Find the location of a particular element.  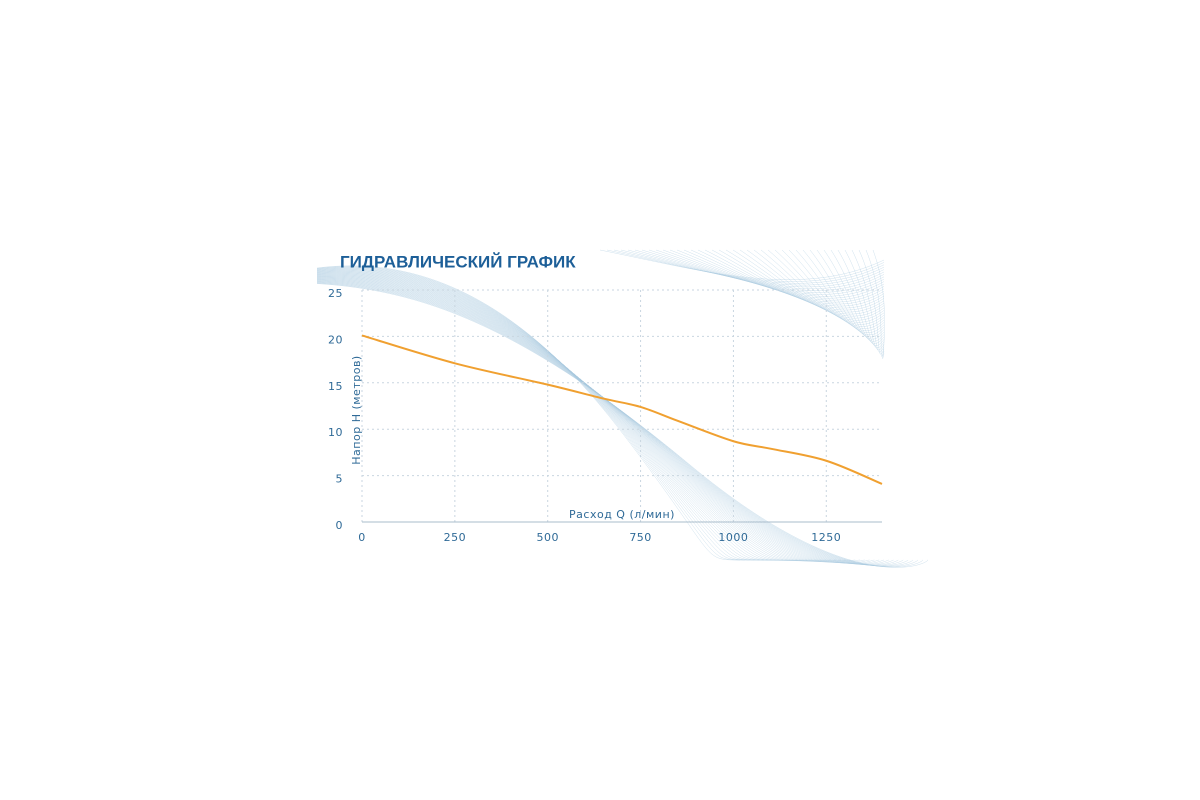

x-tick-label: 1250 is located at coordinates (826, 537).